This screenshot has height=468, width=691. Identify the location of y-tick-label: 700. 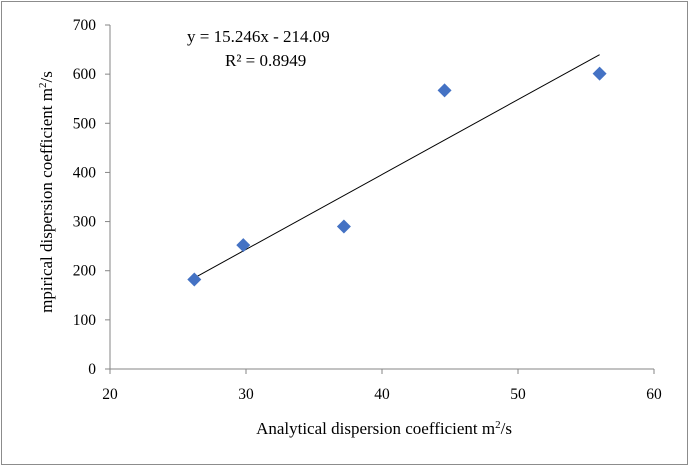
(85, 25).